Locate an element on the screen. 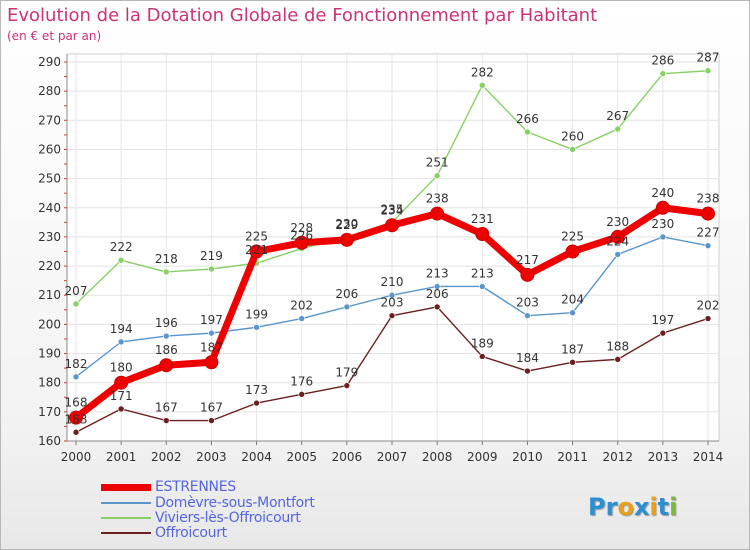 The height and width of the screenshot is (550, 750). data-label-0: 231 is located at coordinates (482, 219).